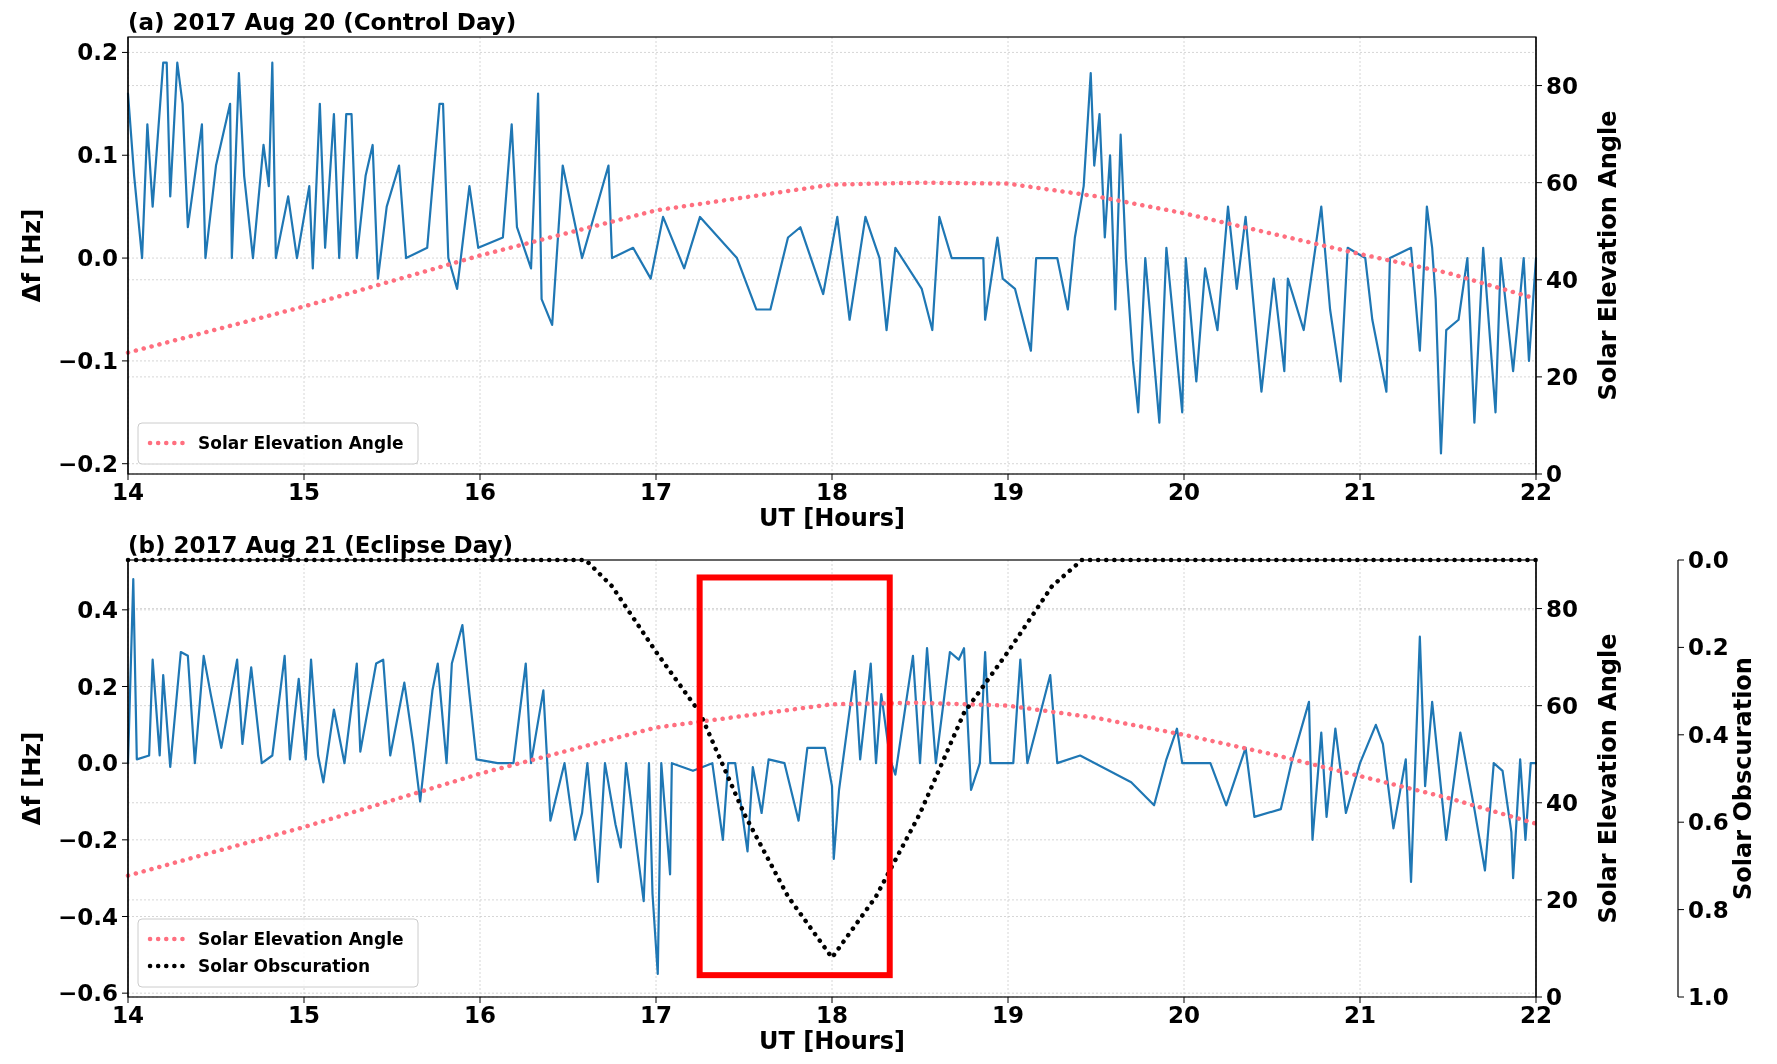  Describe the element at coordinates (97, 609) in the screenshot. I see `y-tick-label: 0.4` at that location.